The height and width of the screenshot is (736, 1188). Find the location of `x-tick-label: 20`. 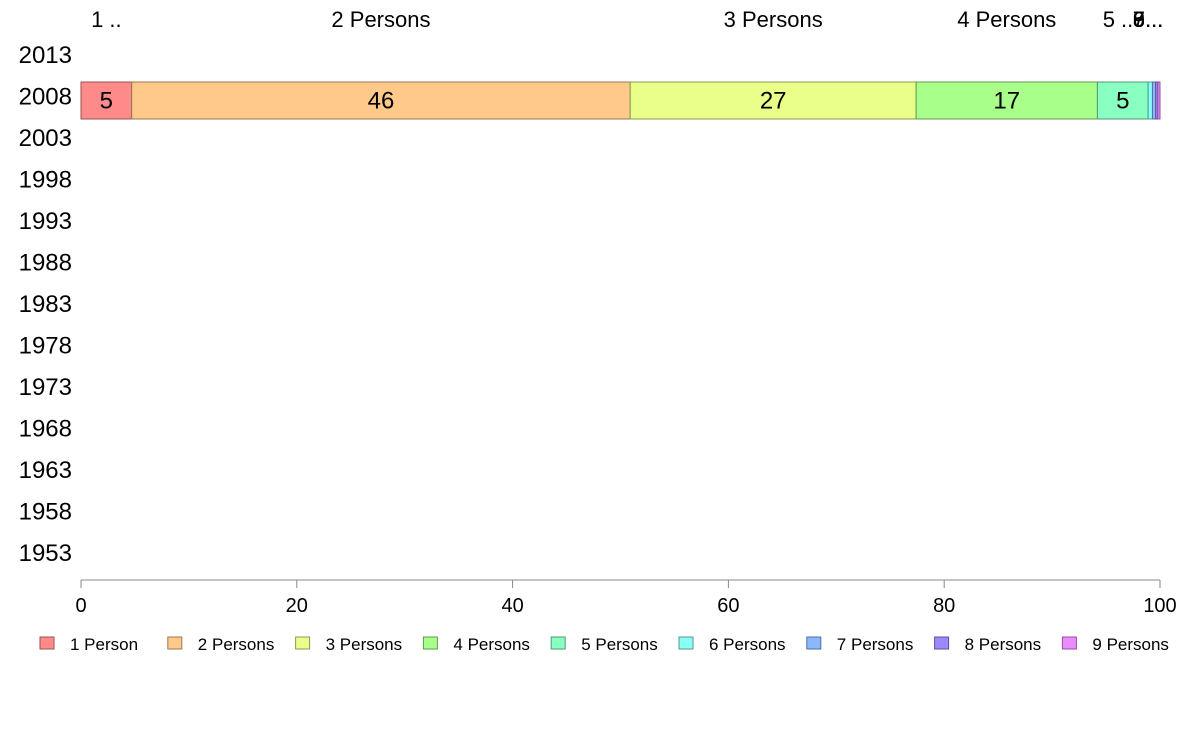

x-tick-label: 20 is located at coordinates (297, 606).